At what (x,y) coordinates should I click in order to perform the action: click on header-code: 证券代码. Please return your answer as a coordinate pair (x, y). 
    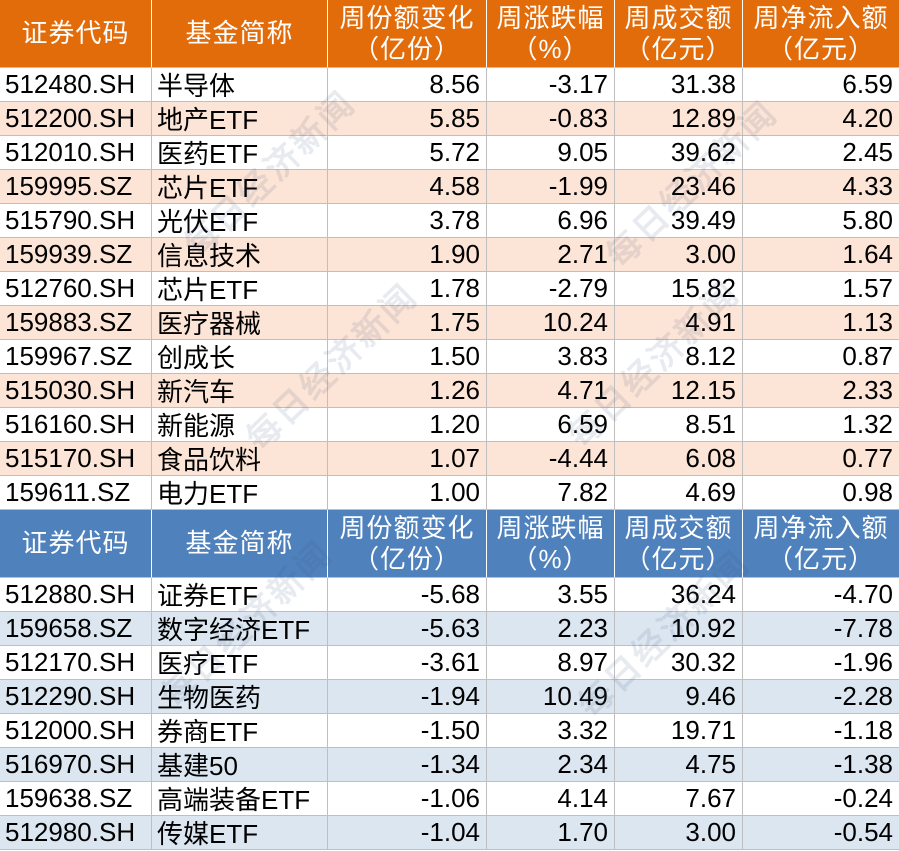
    Looking at the image, I should click on (76, 544).